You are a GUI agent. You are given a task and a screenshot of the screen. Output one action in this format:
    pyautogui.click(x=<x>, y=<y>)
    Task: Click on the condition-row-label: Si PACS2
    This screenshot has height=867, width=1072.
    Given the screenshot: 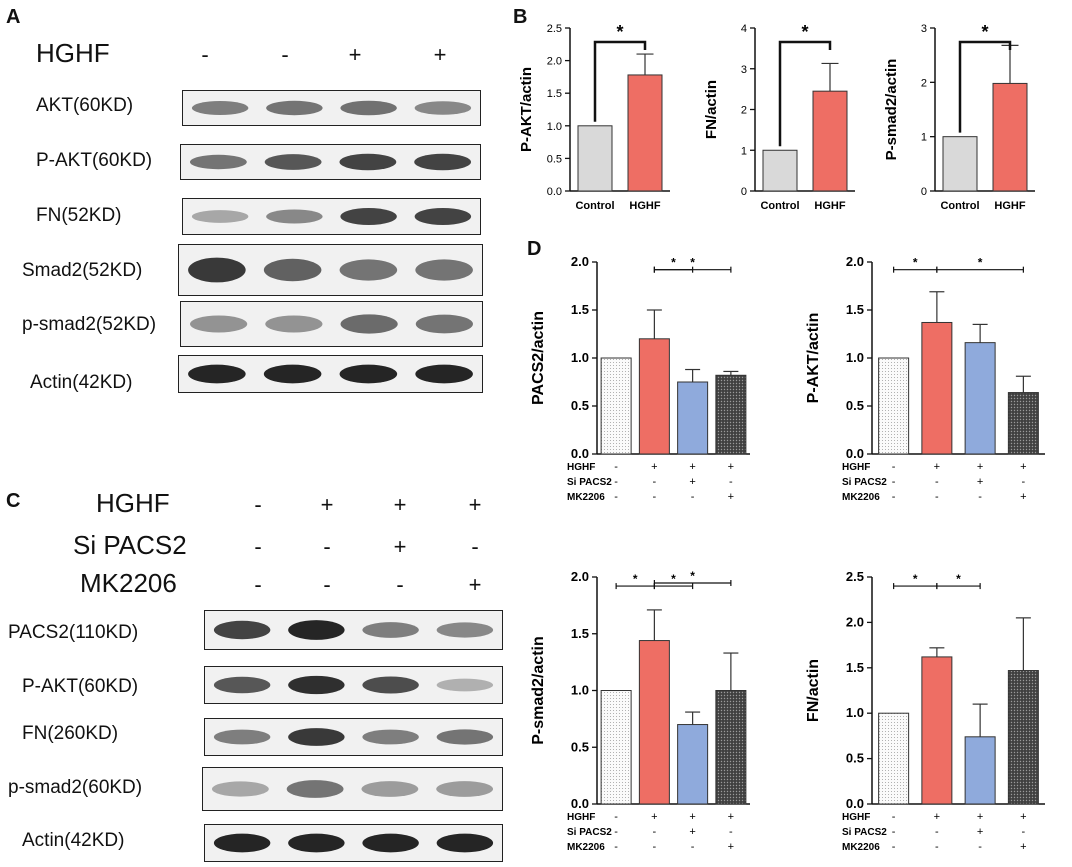 What is the action you would take?
    pyautogui.click(x=589, y=482)
    